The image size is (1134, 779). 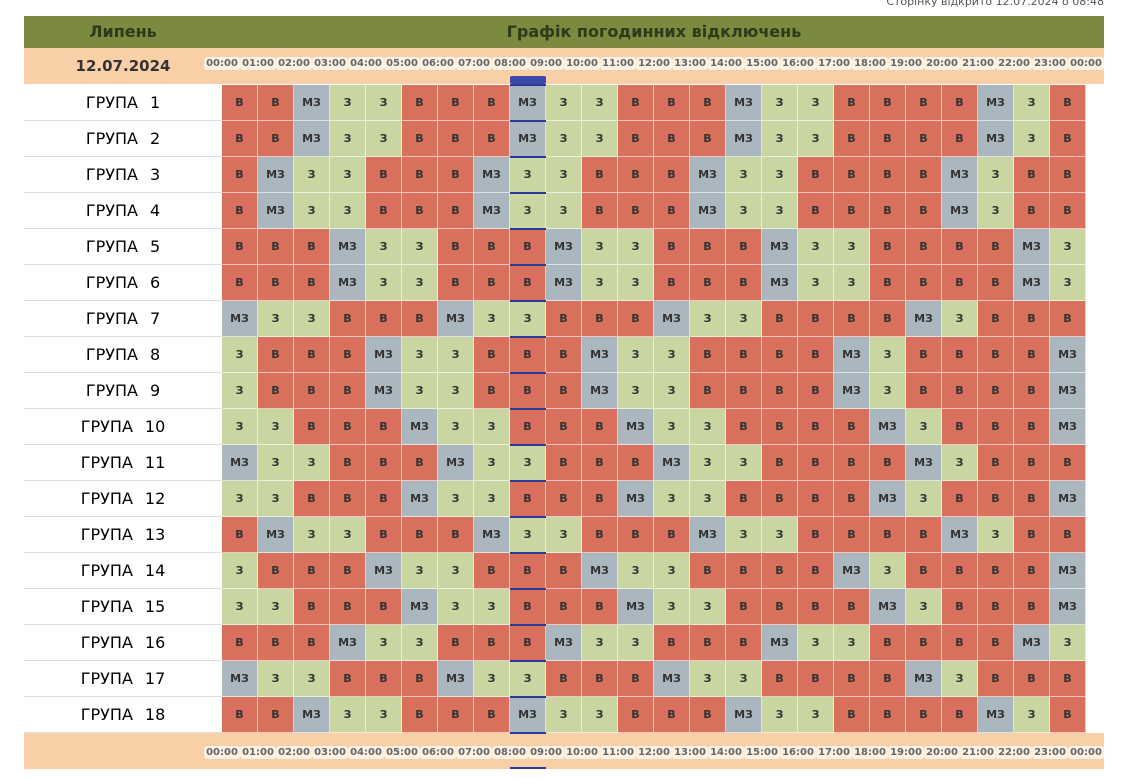 What do you see at coordinates (798, 63) in the screenshot?
I see `time-label: 16:00` at bounding box center [798, 63].